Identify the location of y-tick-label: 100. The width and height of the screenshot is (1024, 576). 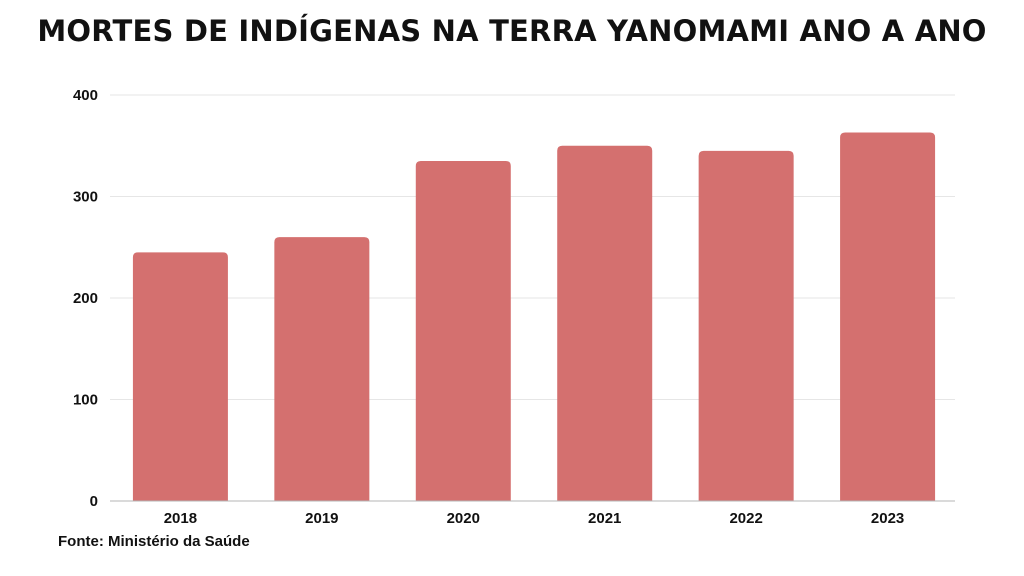
(85, 400).